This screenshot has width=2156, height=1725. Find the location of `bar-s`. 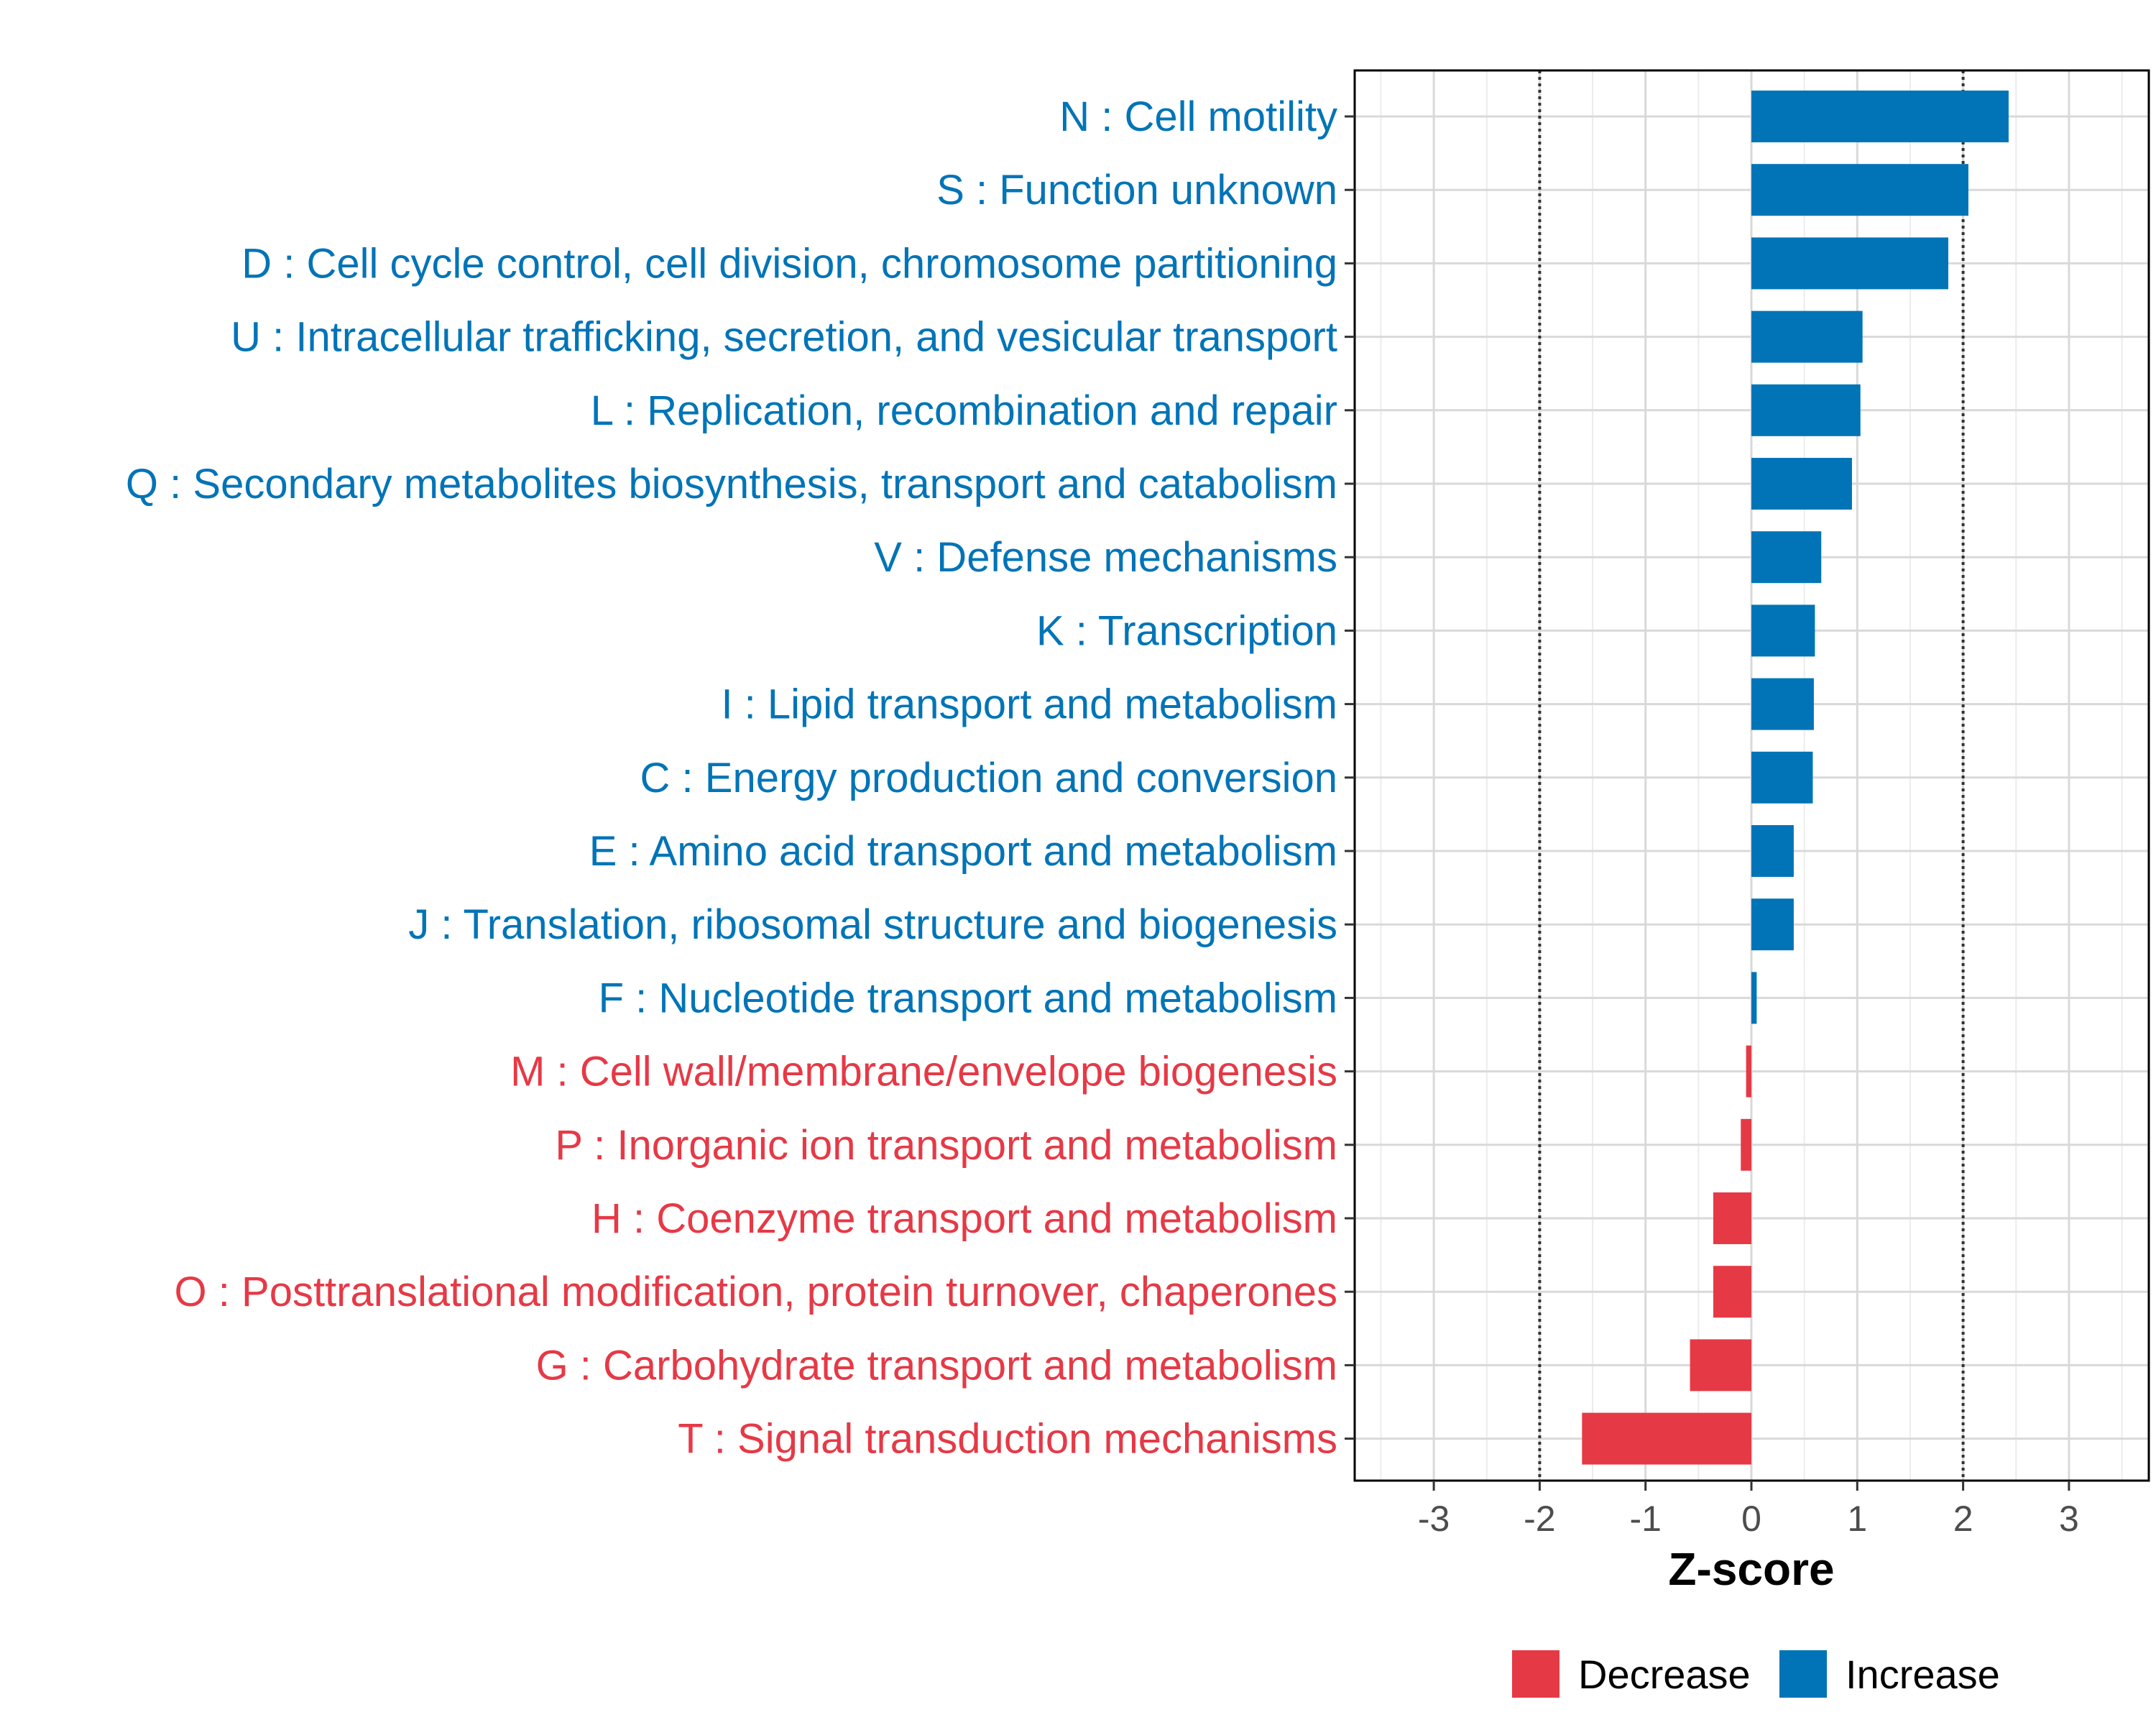

bar-s is located at coordinates (1859, 190).